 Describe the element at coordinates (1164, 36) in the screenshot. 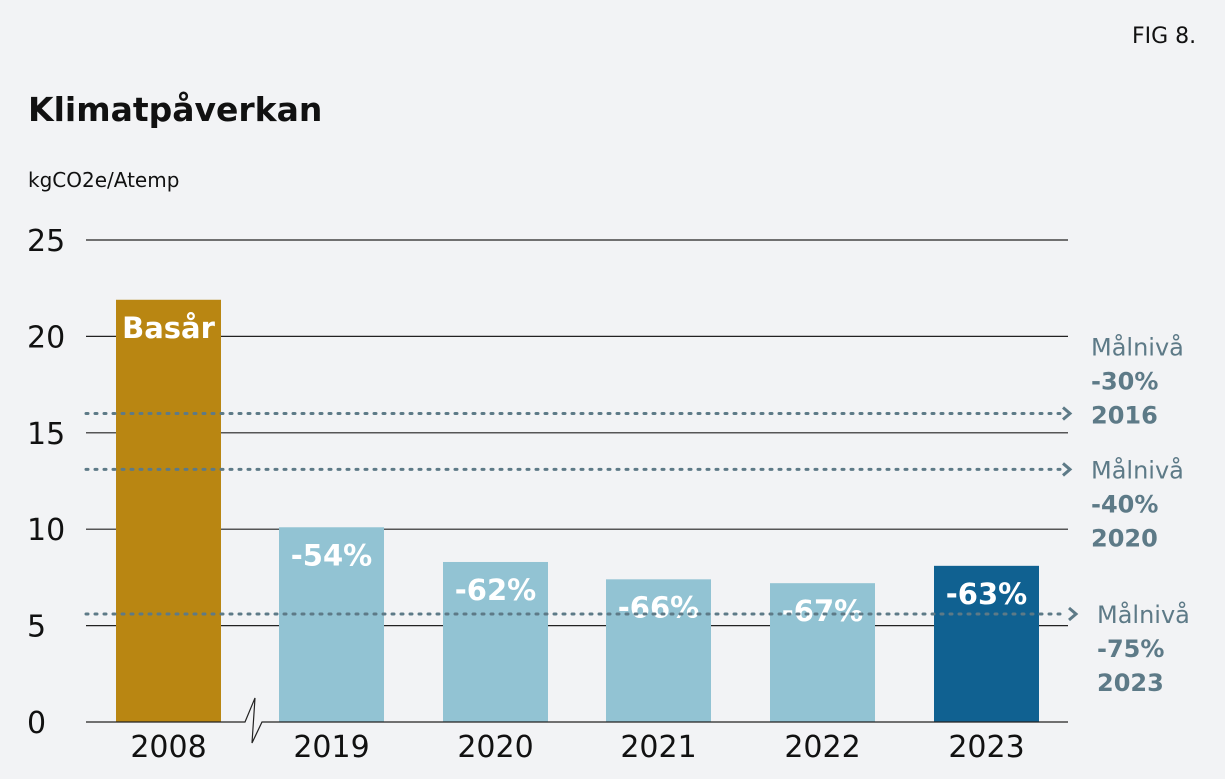

I see `figure-label: FIG 8.` at that location.